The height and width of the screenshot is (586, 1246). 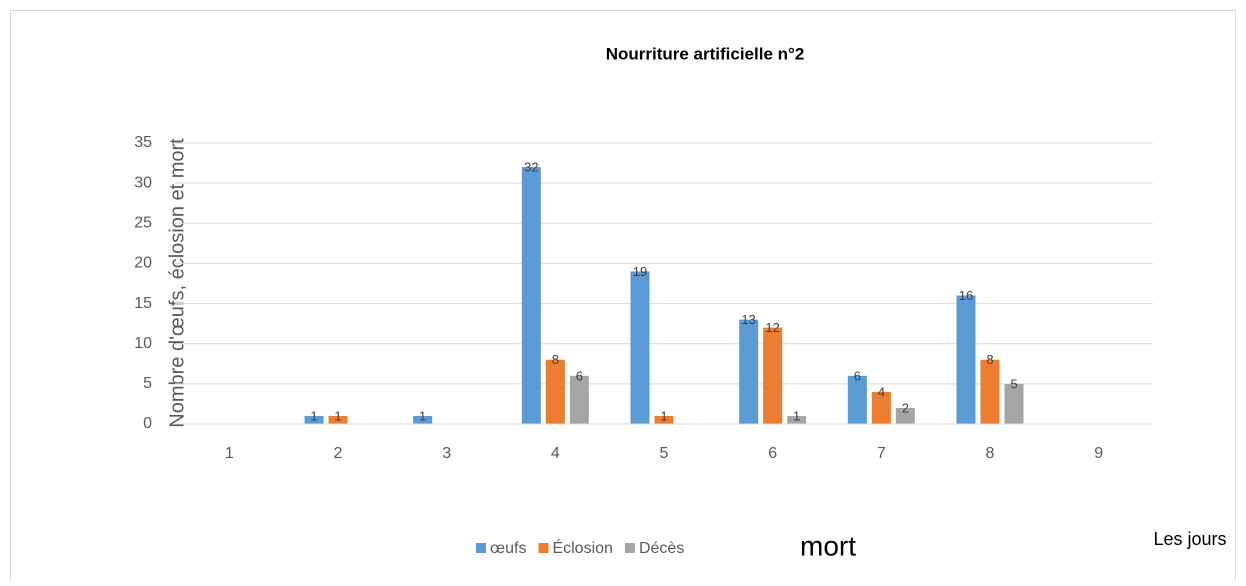 What do you see at coordinates (143, 303) in the screenshot?
I see `y-tick-label: 15` at bounding box center [143, 303].